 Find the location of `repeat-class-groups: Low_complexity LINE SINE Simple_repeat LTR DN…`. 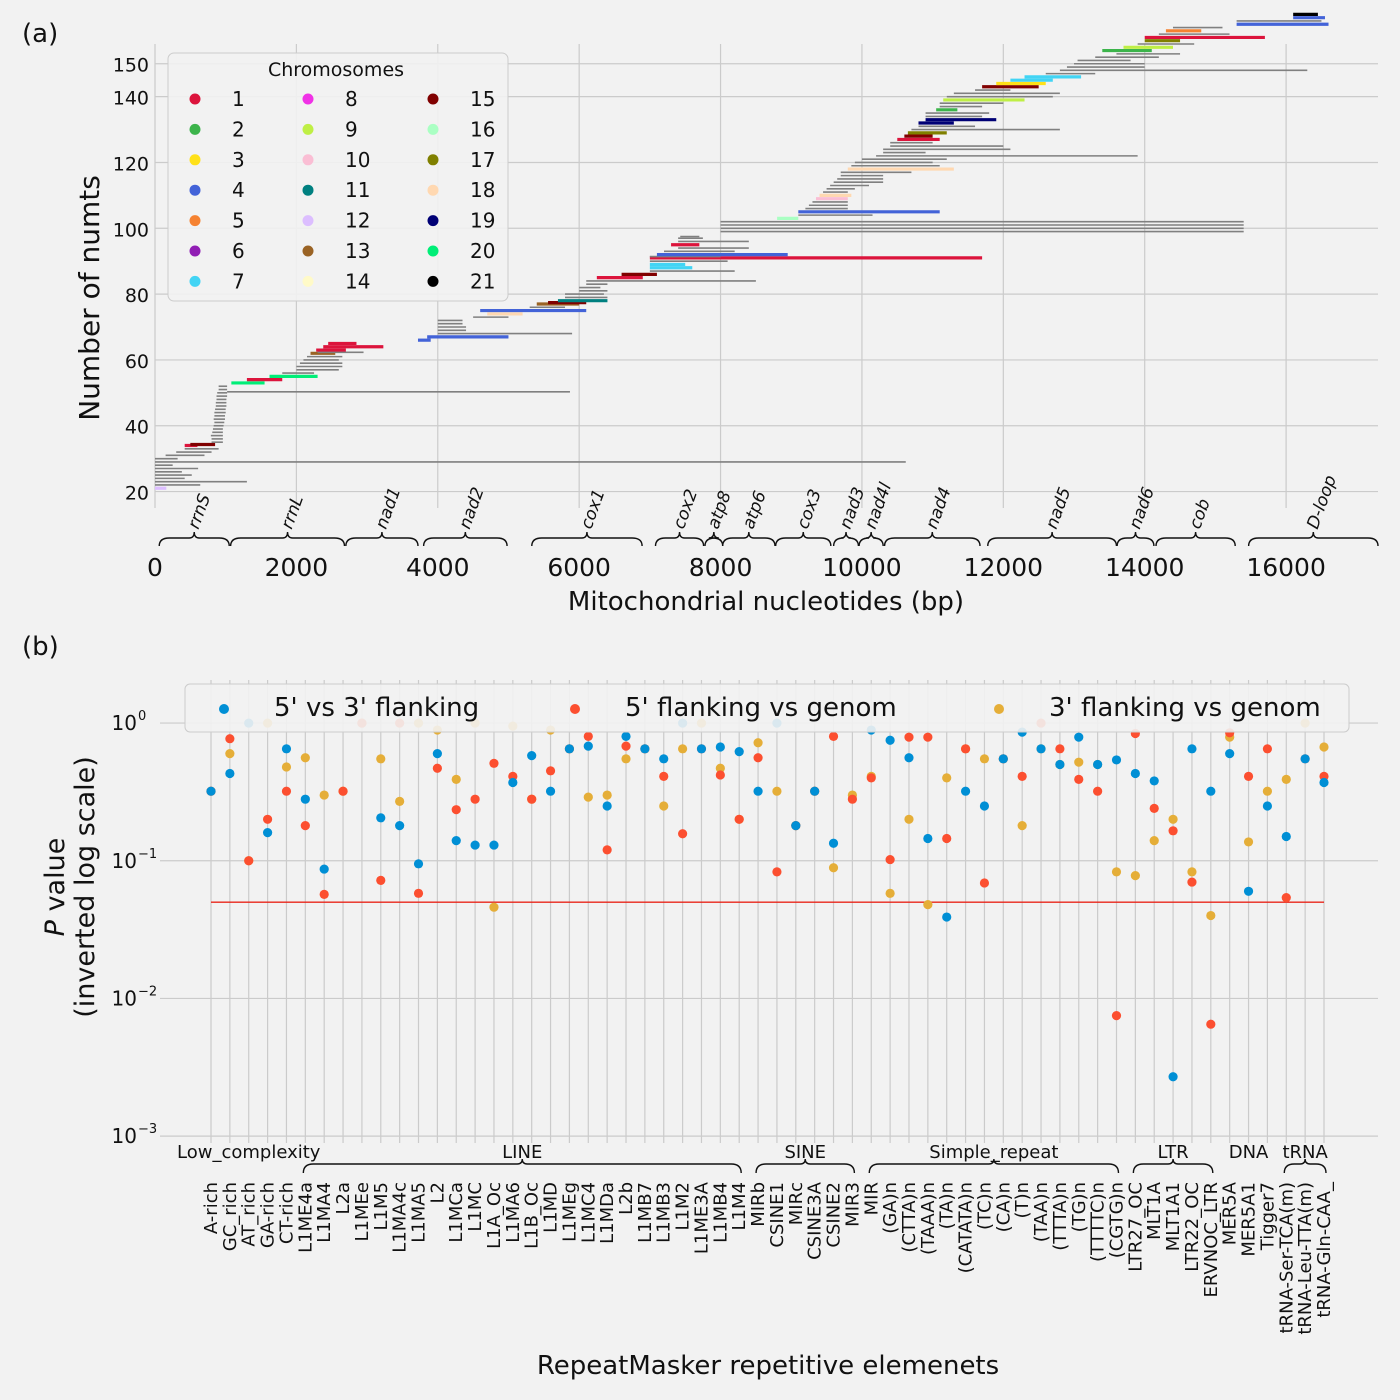

repeat-class-groups: Low_complexity LINE SINE Simple_repeat LTR DN… is located at coordinates (752, 1158).